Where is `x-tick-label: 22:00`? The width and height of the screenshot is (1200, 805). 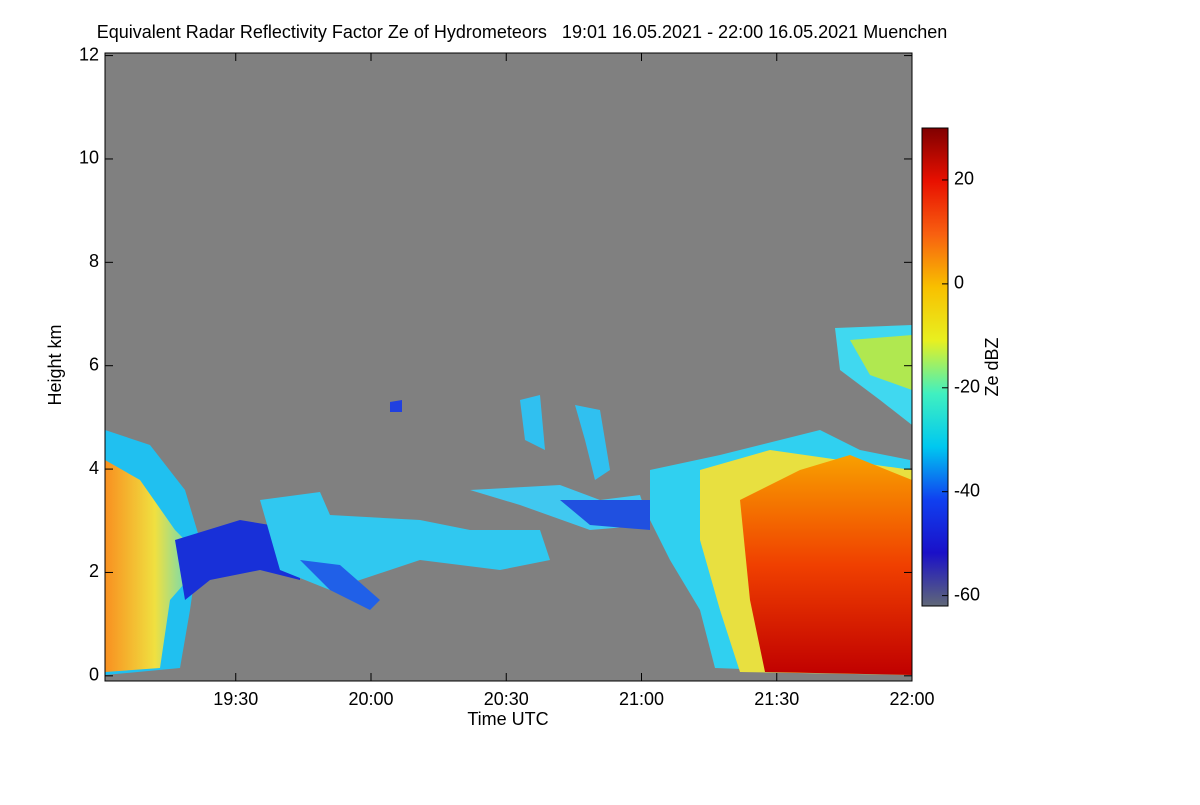 x-tick-label: 22:00 is located at coordinates (911, 699).